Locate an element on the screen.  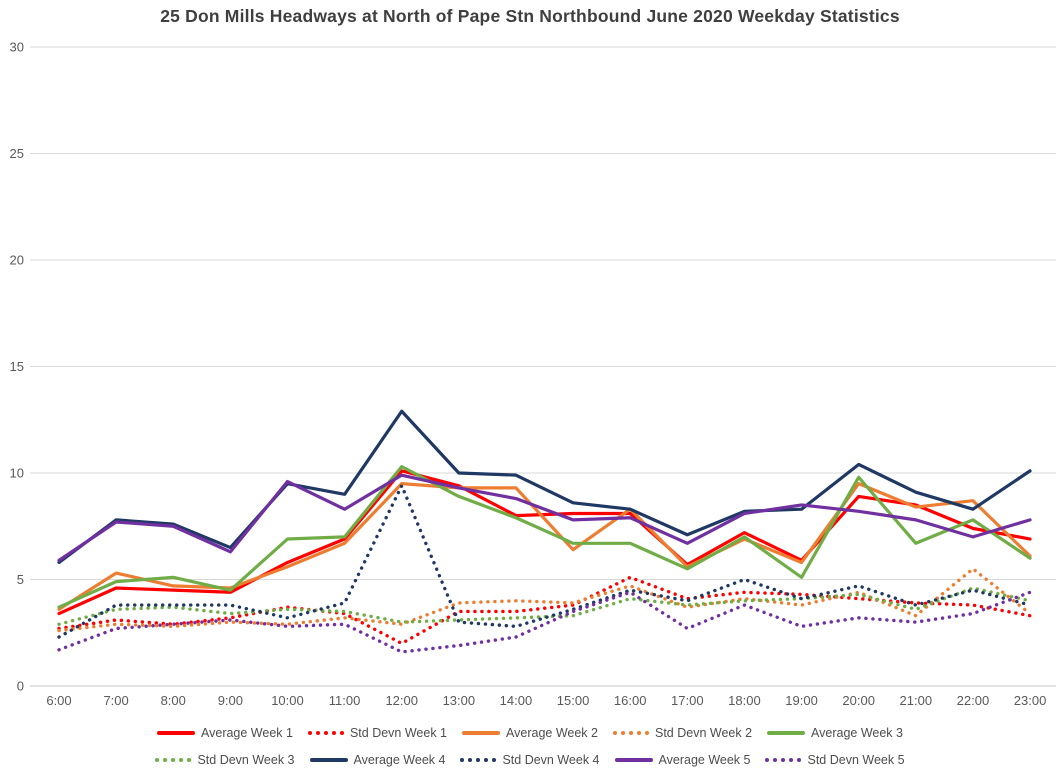
y-axis-tick-10: 10 is located at coordinates (17, 473).